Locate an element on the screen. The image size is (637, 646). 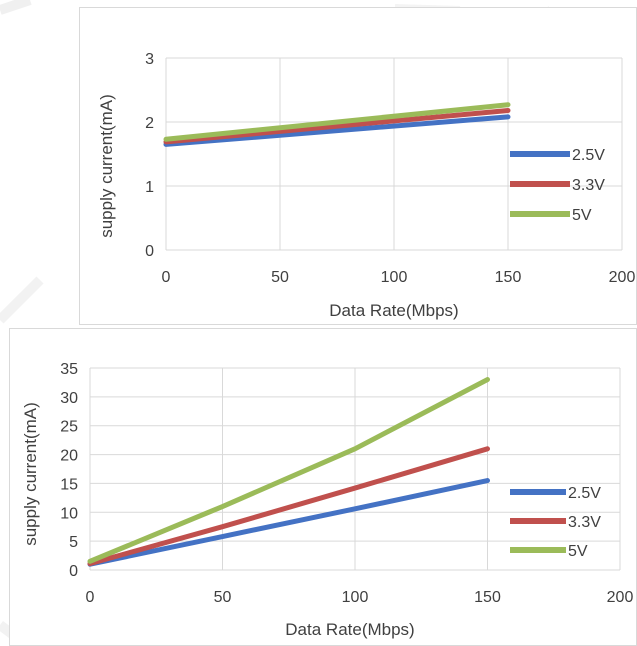
bottom-series-line-3.3V is located at coordinates (288, 506).